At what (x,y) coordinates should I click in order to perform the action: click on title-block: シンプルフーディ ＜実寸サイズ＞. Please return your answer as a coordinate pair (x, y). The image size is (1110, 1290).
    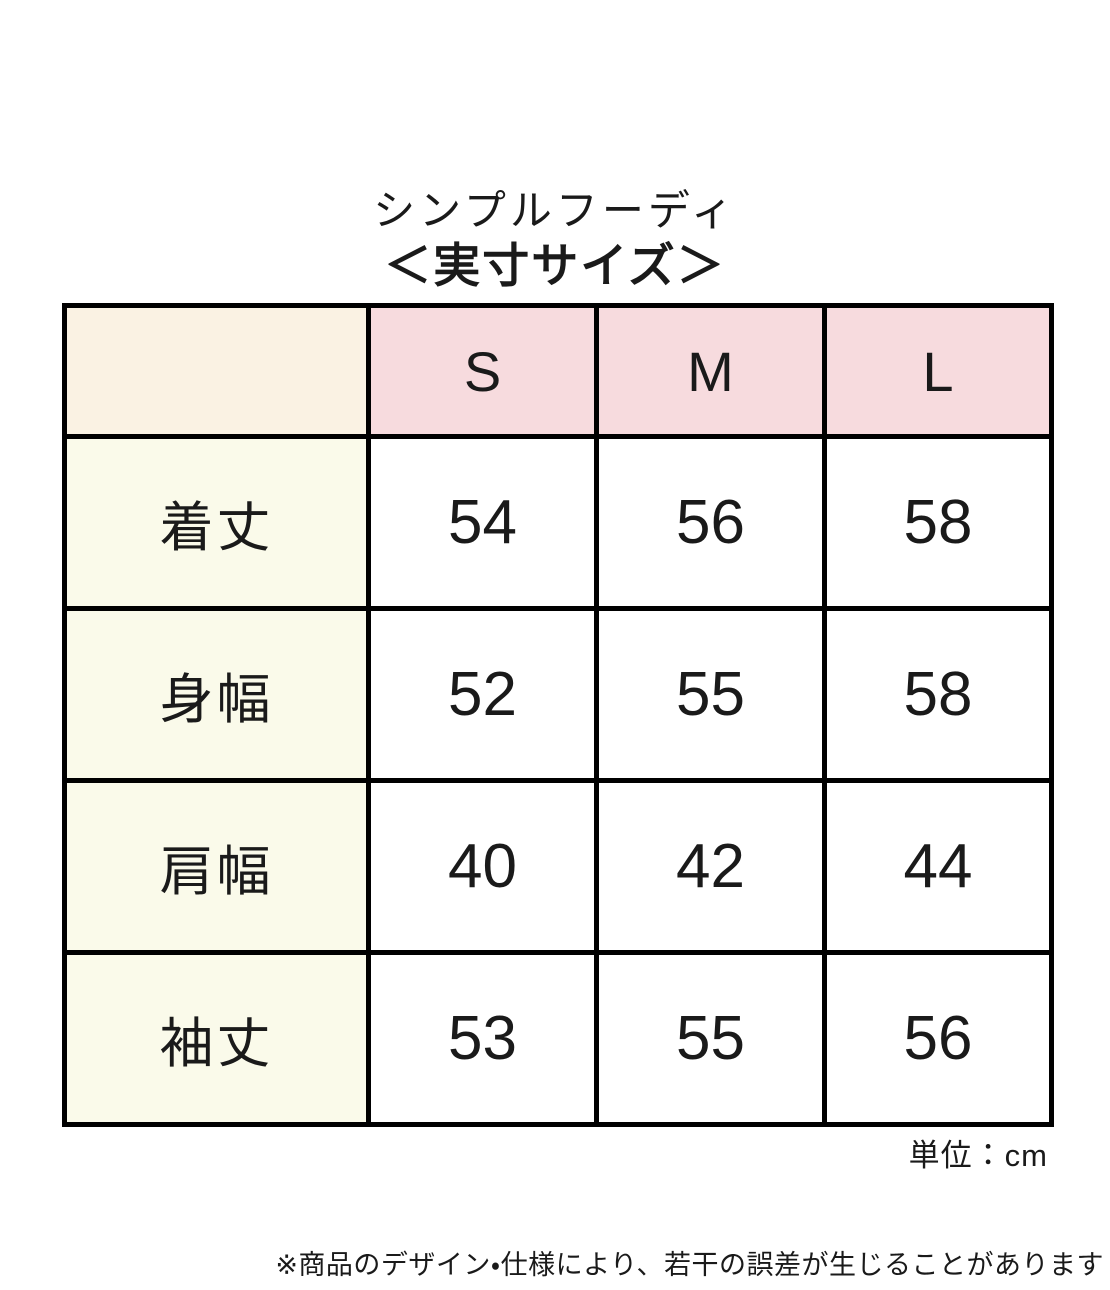
    Looking at the image, I should click on (555, 240).